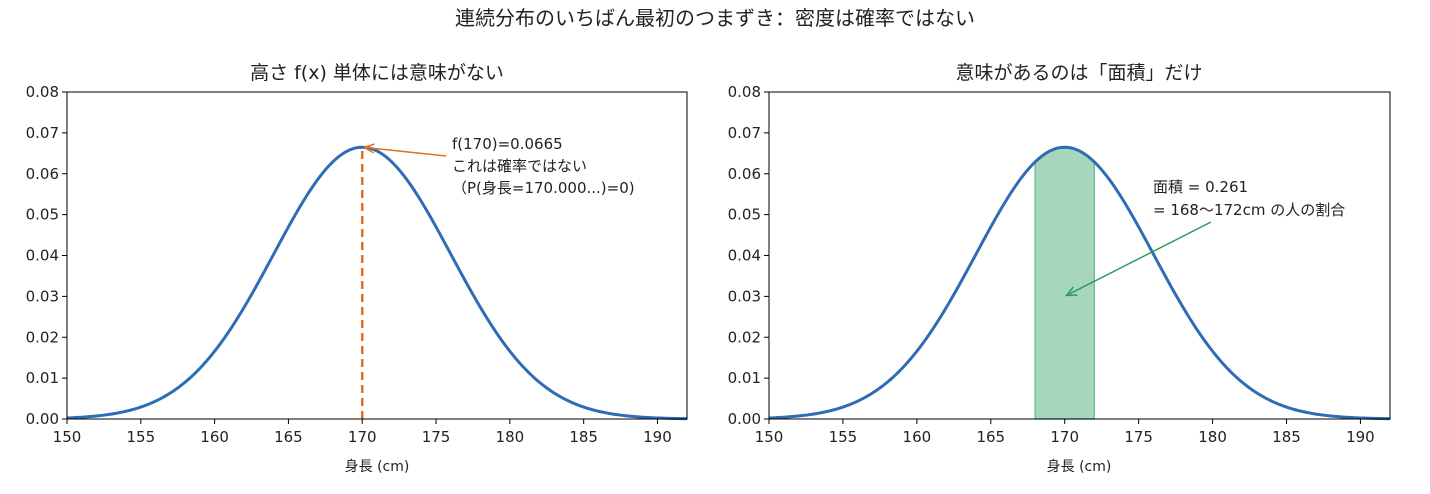 This screenshot has height=494, width=1430. I want to click on left-annotation-arrow, so click(405, 151).